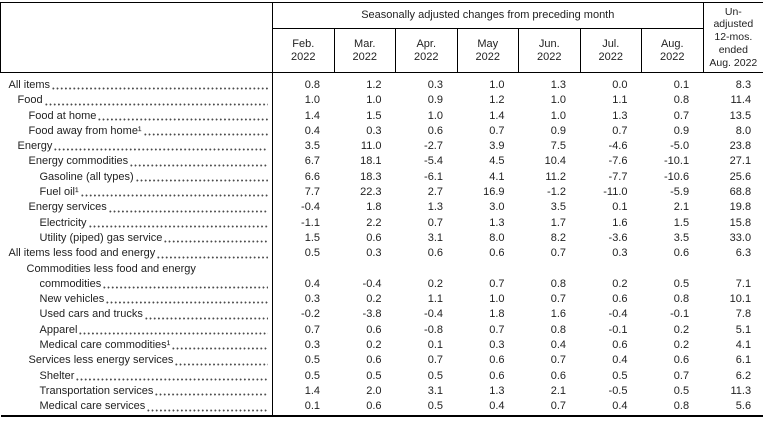 This screenshot has width=763, height=423. What do you see at coordinates (741, 390) in the screenshot?
I see `cell-unadjusted-12mo-value: 11.3` at bounding box center [741, 390].